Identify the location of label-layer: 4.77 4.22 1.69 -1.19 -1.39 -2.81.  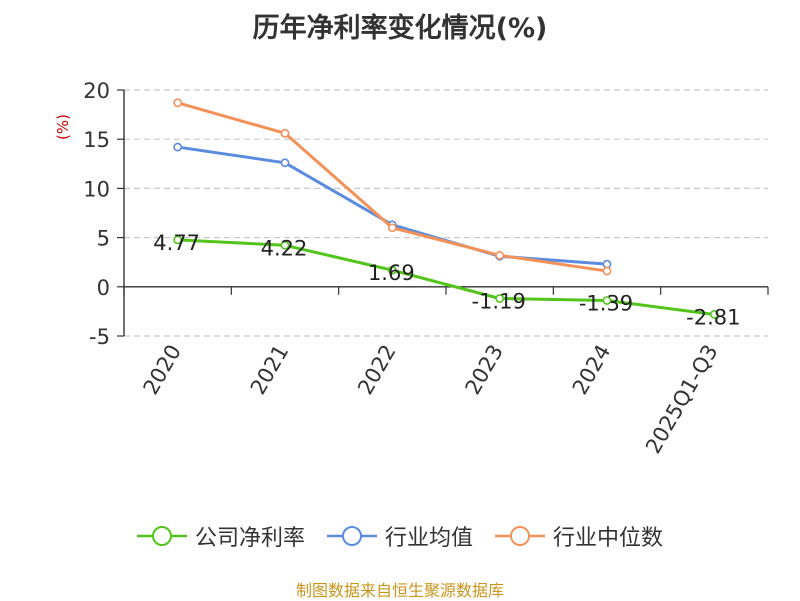
(446, 280).